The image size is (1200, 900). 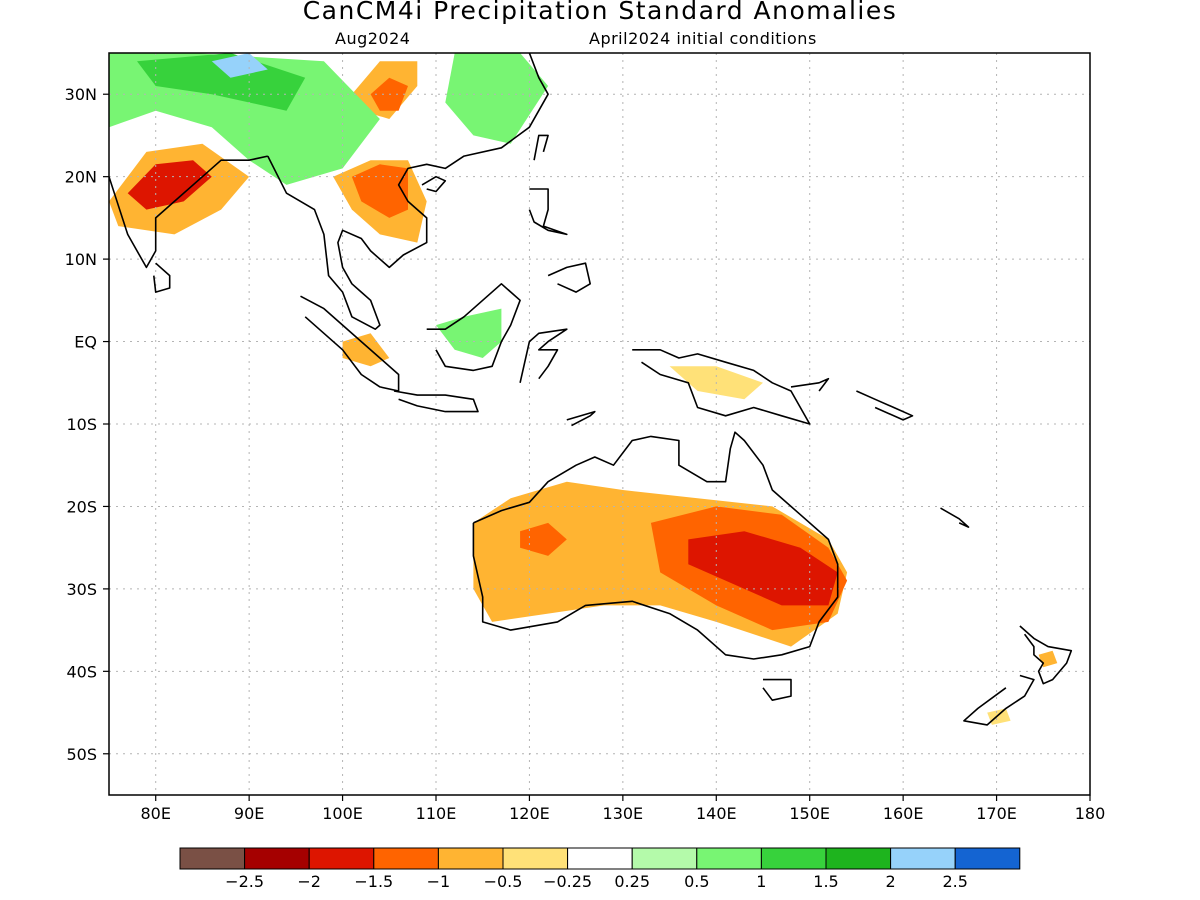 What do you see at coordinates (703, 38) in the screenshot?
I see `initial-conditions: April2024 initial conditions` at bounding box center [703, 38].